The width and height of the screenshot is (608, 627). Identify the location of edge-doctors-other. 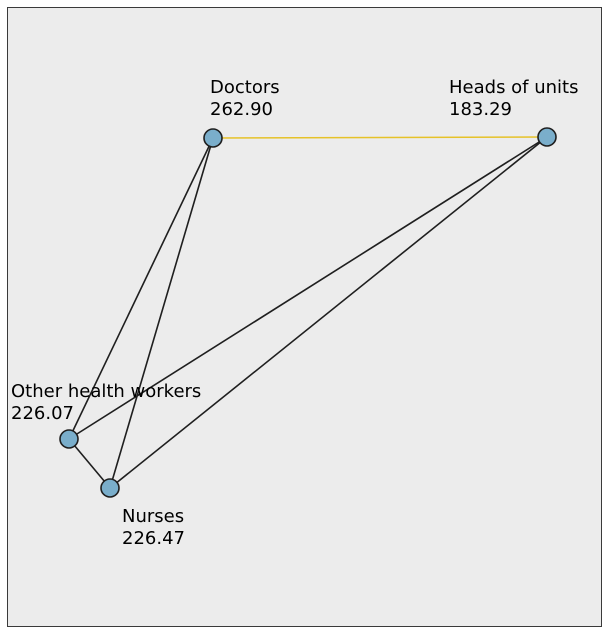
(141, 288).